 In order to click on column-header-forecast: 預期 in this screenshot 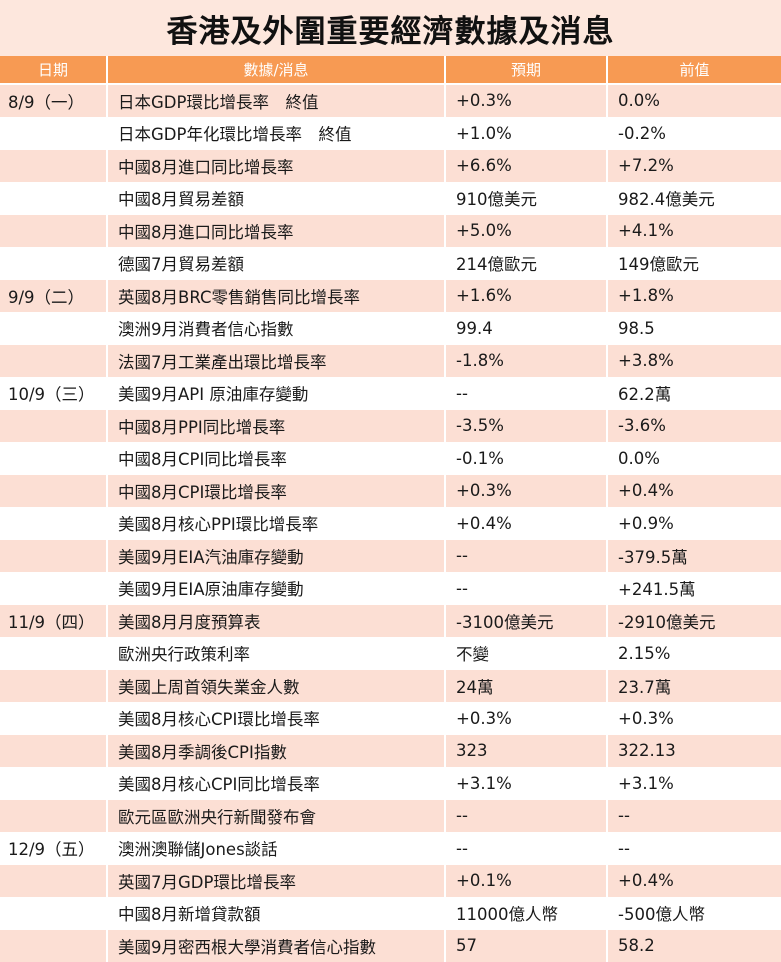, I will do `click(527, 70)`.